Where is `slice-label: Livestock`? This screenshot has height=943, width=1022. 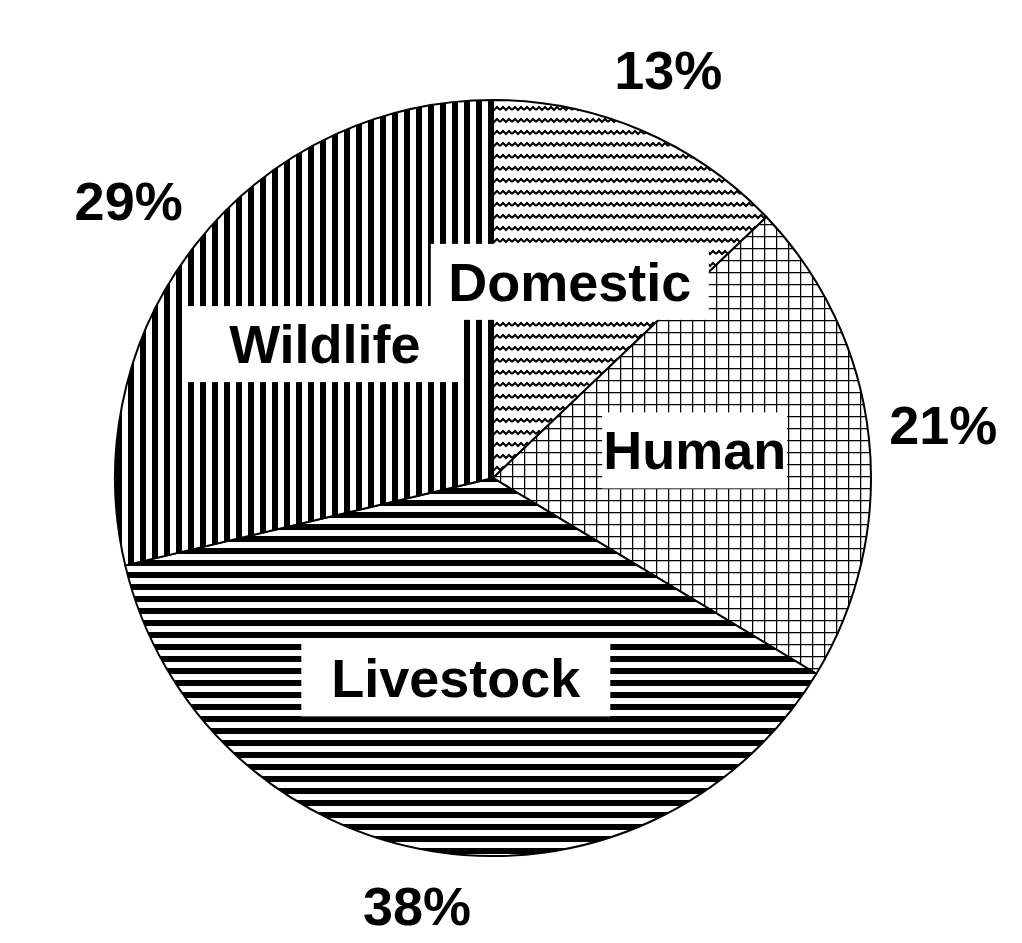 slice-label: Livestock is located at coordinates (456, 678).